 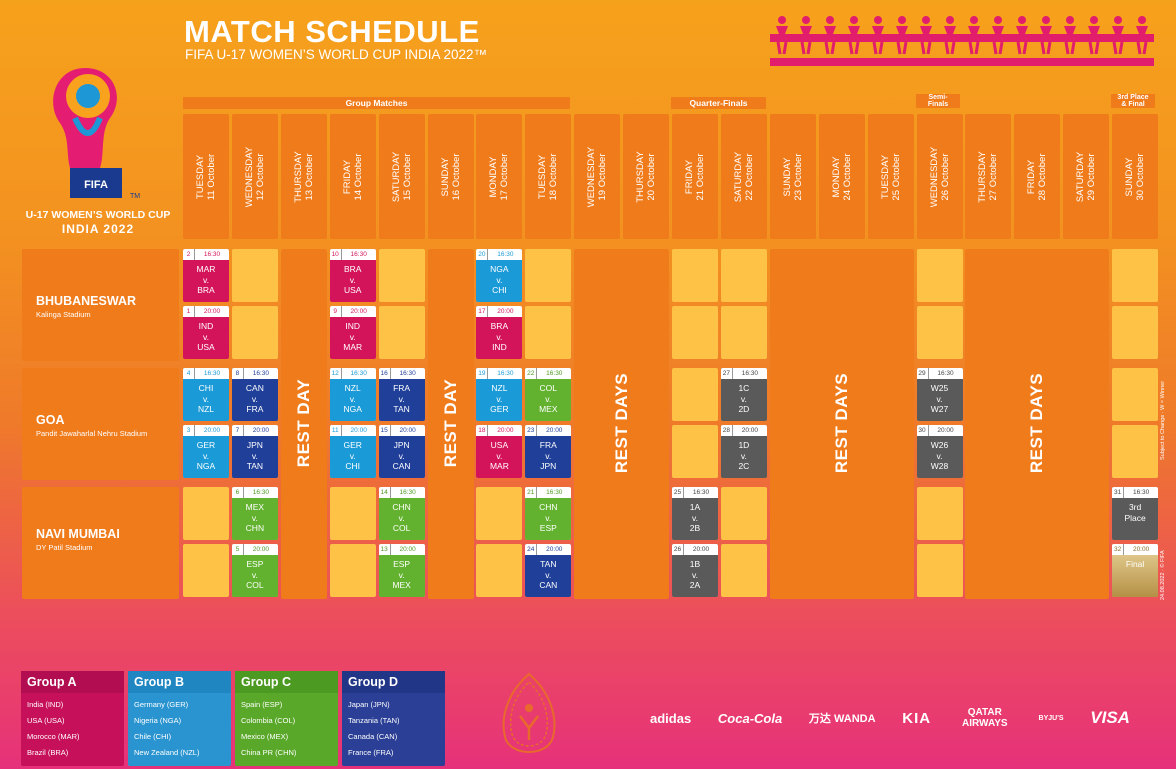 What do you see at coordinates (48, 752) in the screenshot?
I see `team: Brazil (BRA)` at bounding box center [48, 752].